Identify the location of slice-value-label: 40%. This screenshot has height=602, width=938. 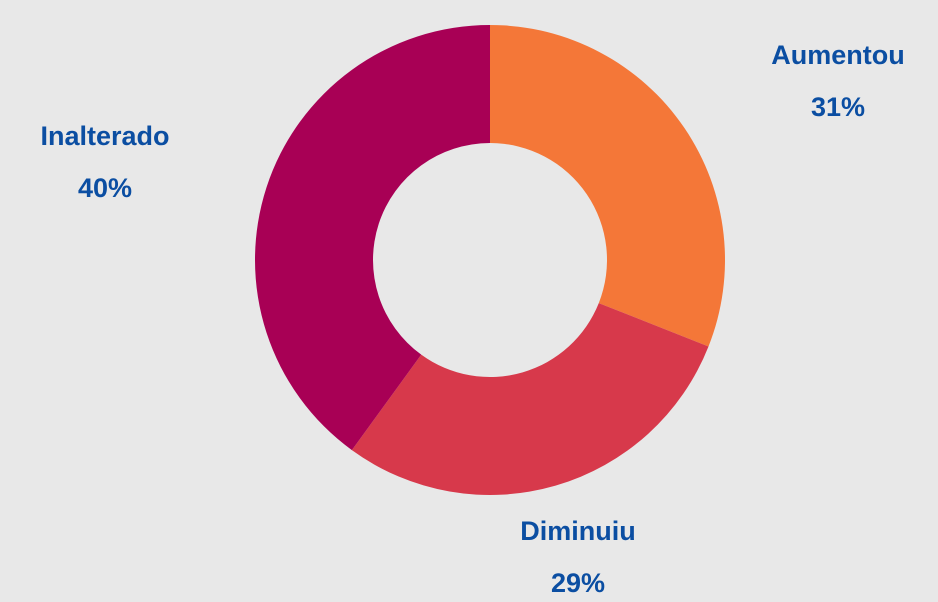
(105, 188).